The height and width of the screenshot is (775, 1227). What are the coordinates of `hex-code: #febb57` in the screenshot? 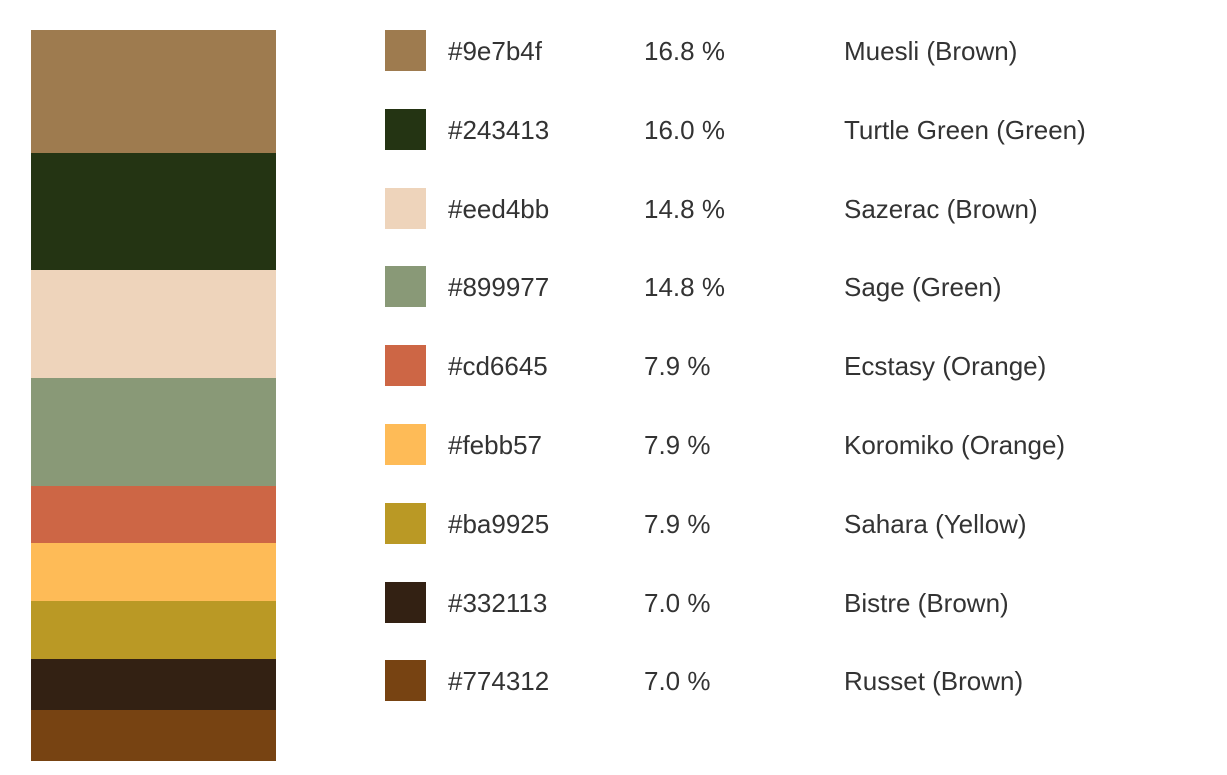 It's located at (495, 445).